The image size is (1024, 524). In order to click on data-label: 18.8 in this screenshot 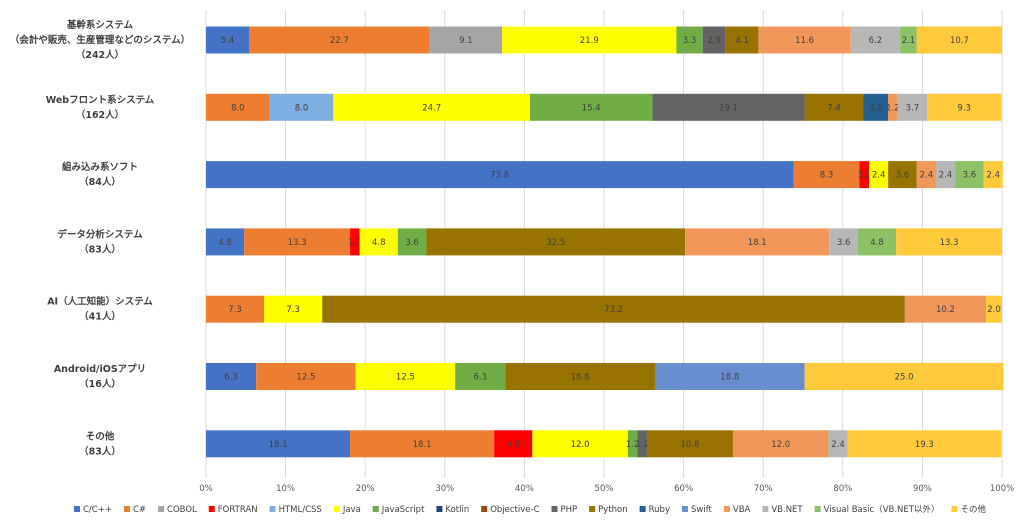, I will do `click(729, 378)`.